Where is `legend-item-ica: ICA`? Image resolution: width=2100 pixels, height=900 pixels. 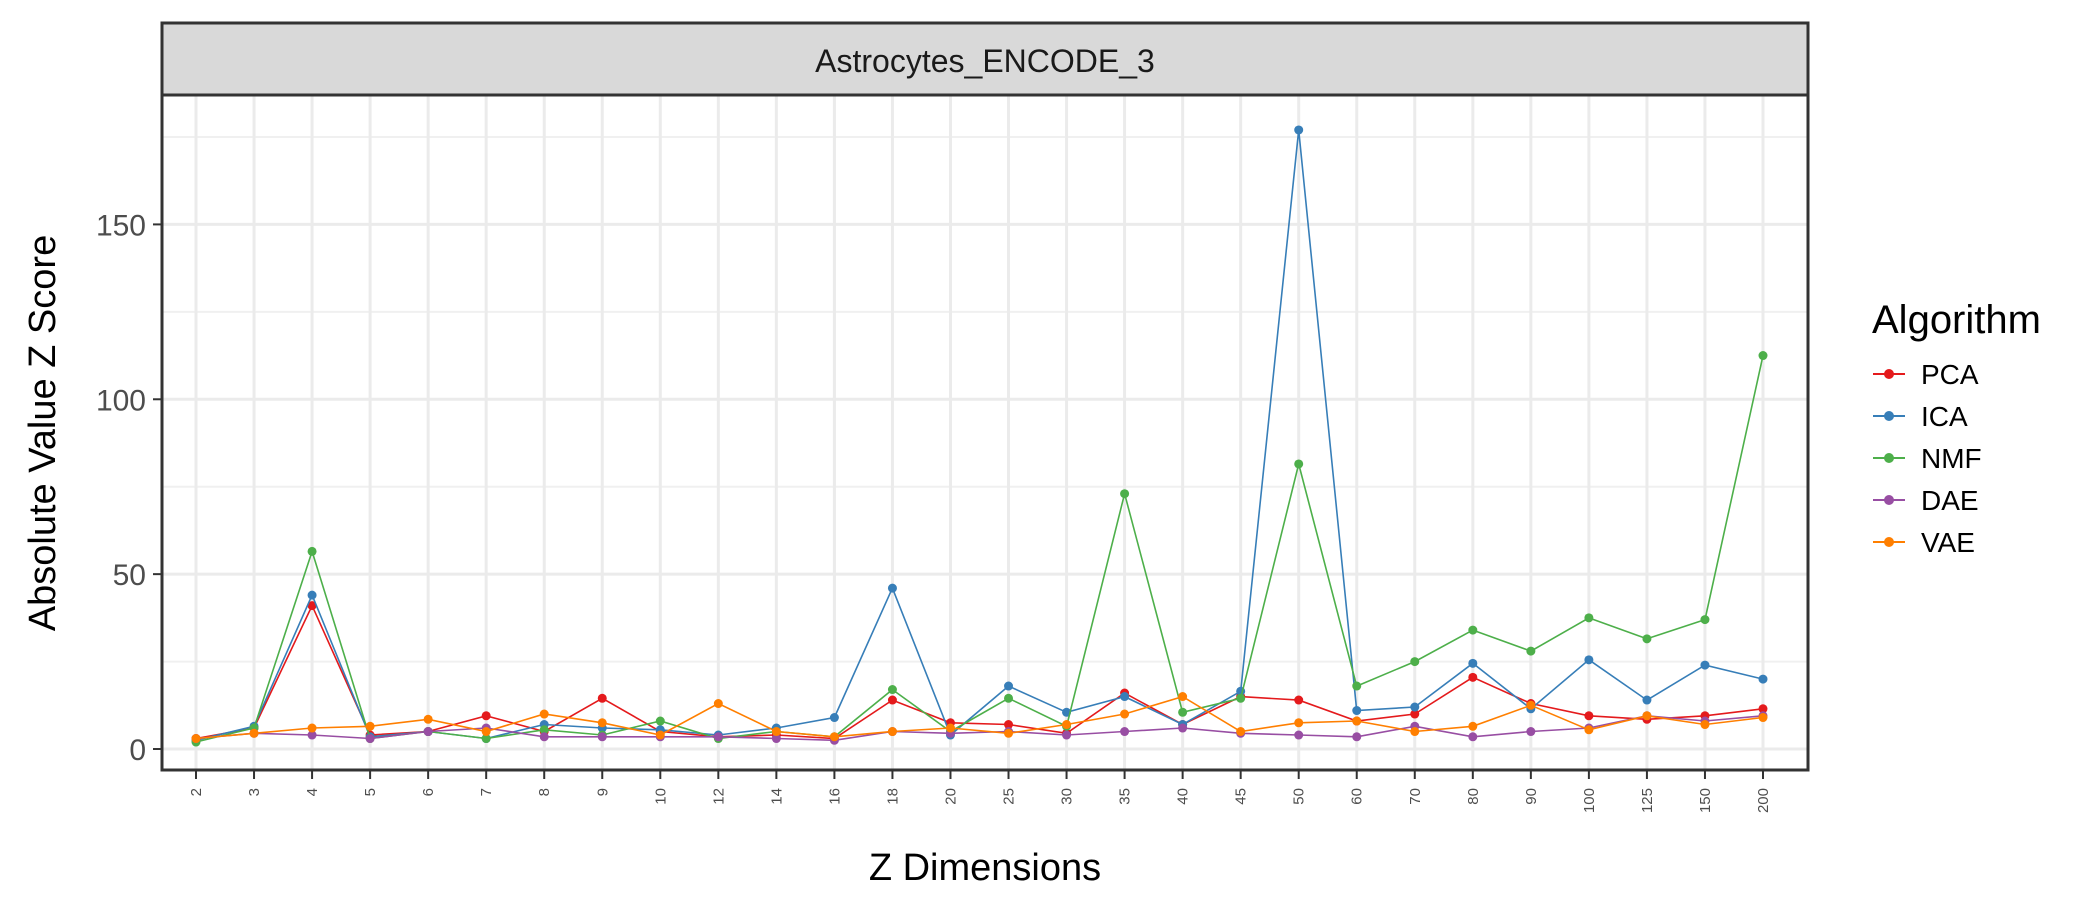
legend-item-ica: ICA is located at coordinates (1920, 416).